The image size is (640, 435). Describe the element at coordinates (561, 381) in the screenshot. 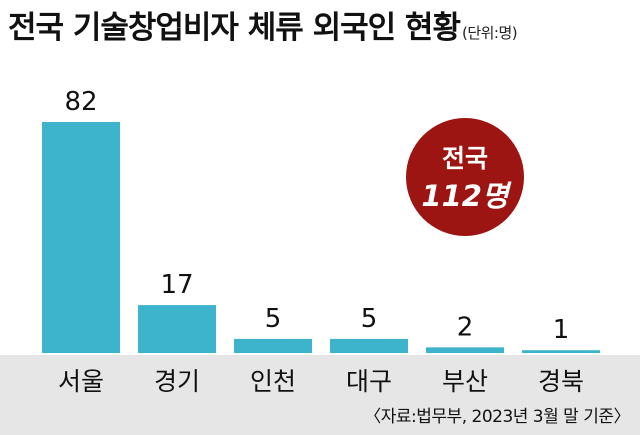

I see `category-label: 경북` at that location.